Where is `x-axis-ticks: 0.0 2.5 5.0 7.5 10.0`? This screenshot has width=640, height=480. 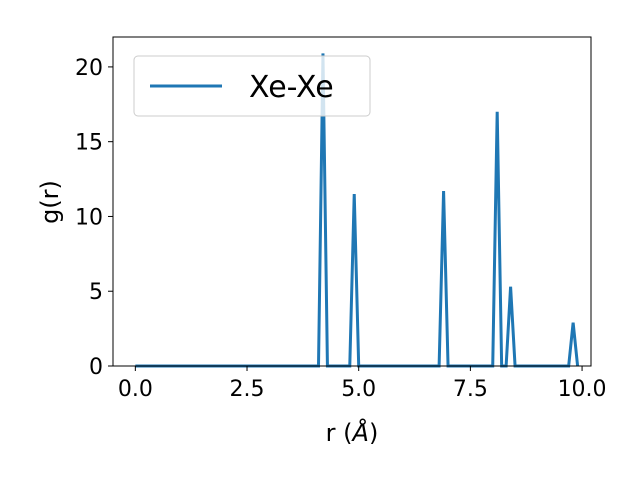
x-axis-ticks: 0.0 2.5 5.0 7.5 10.0 is located at coordinates (362, 384).